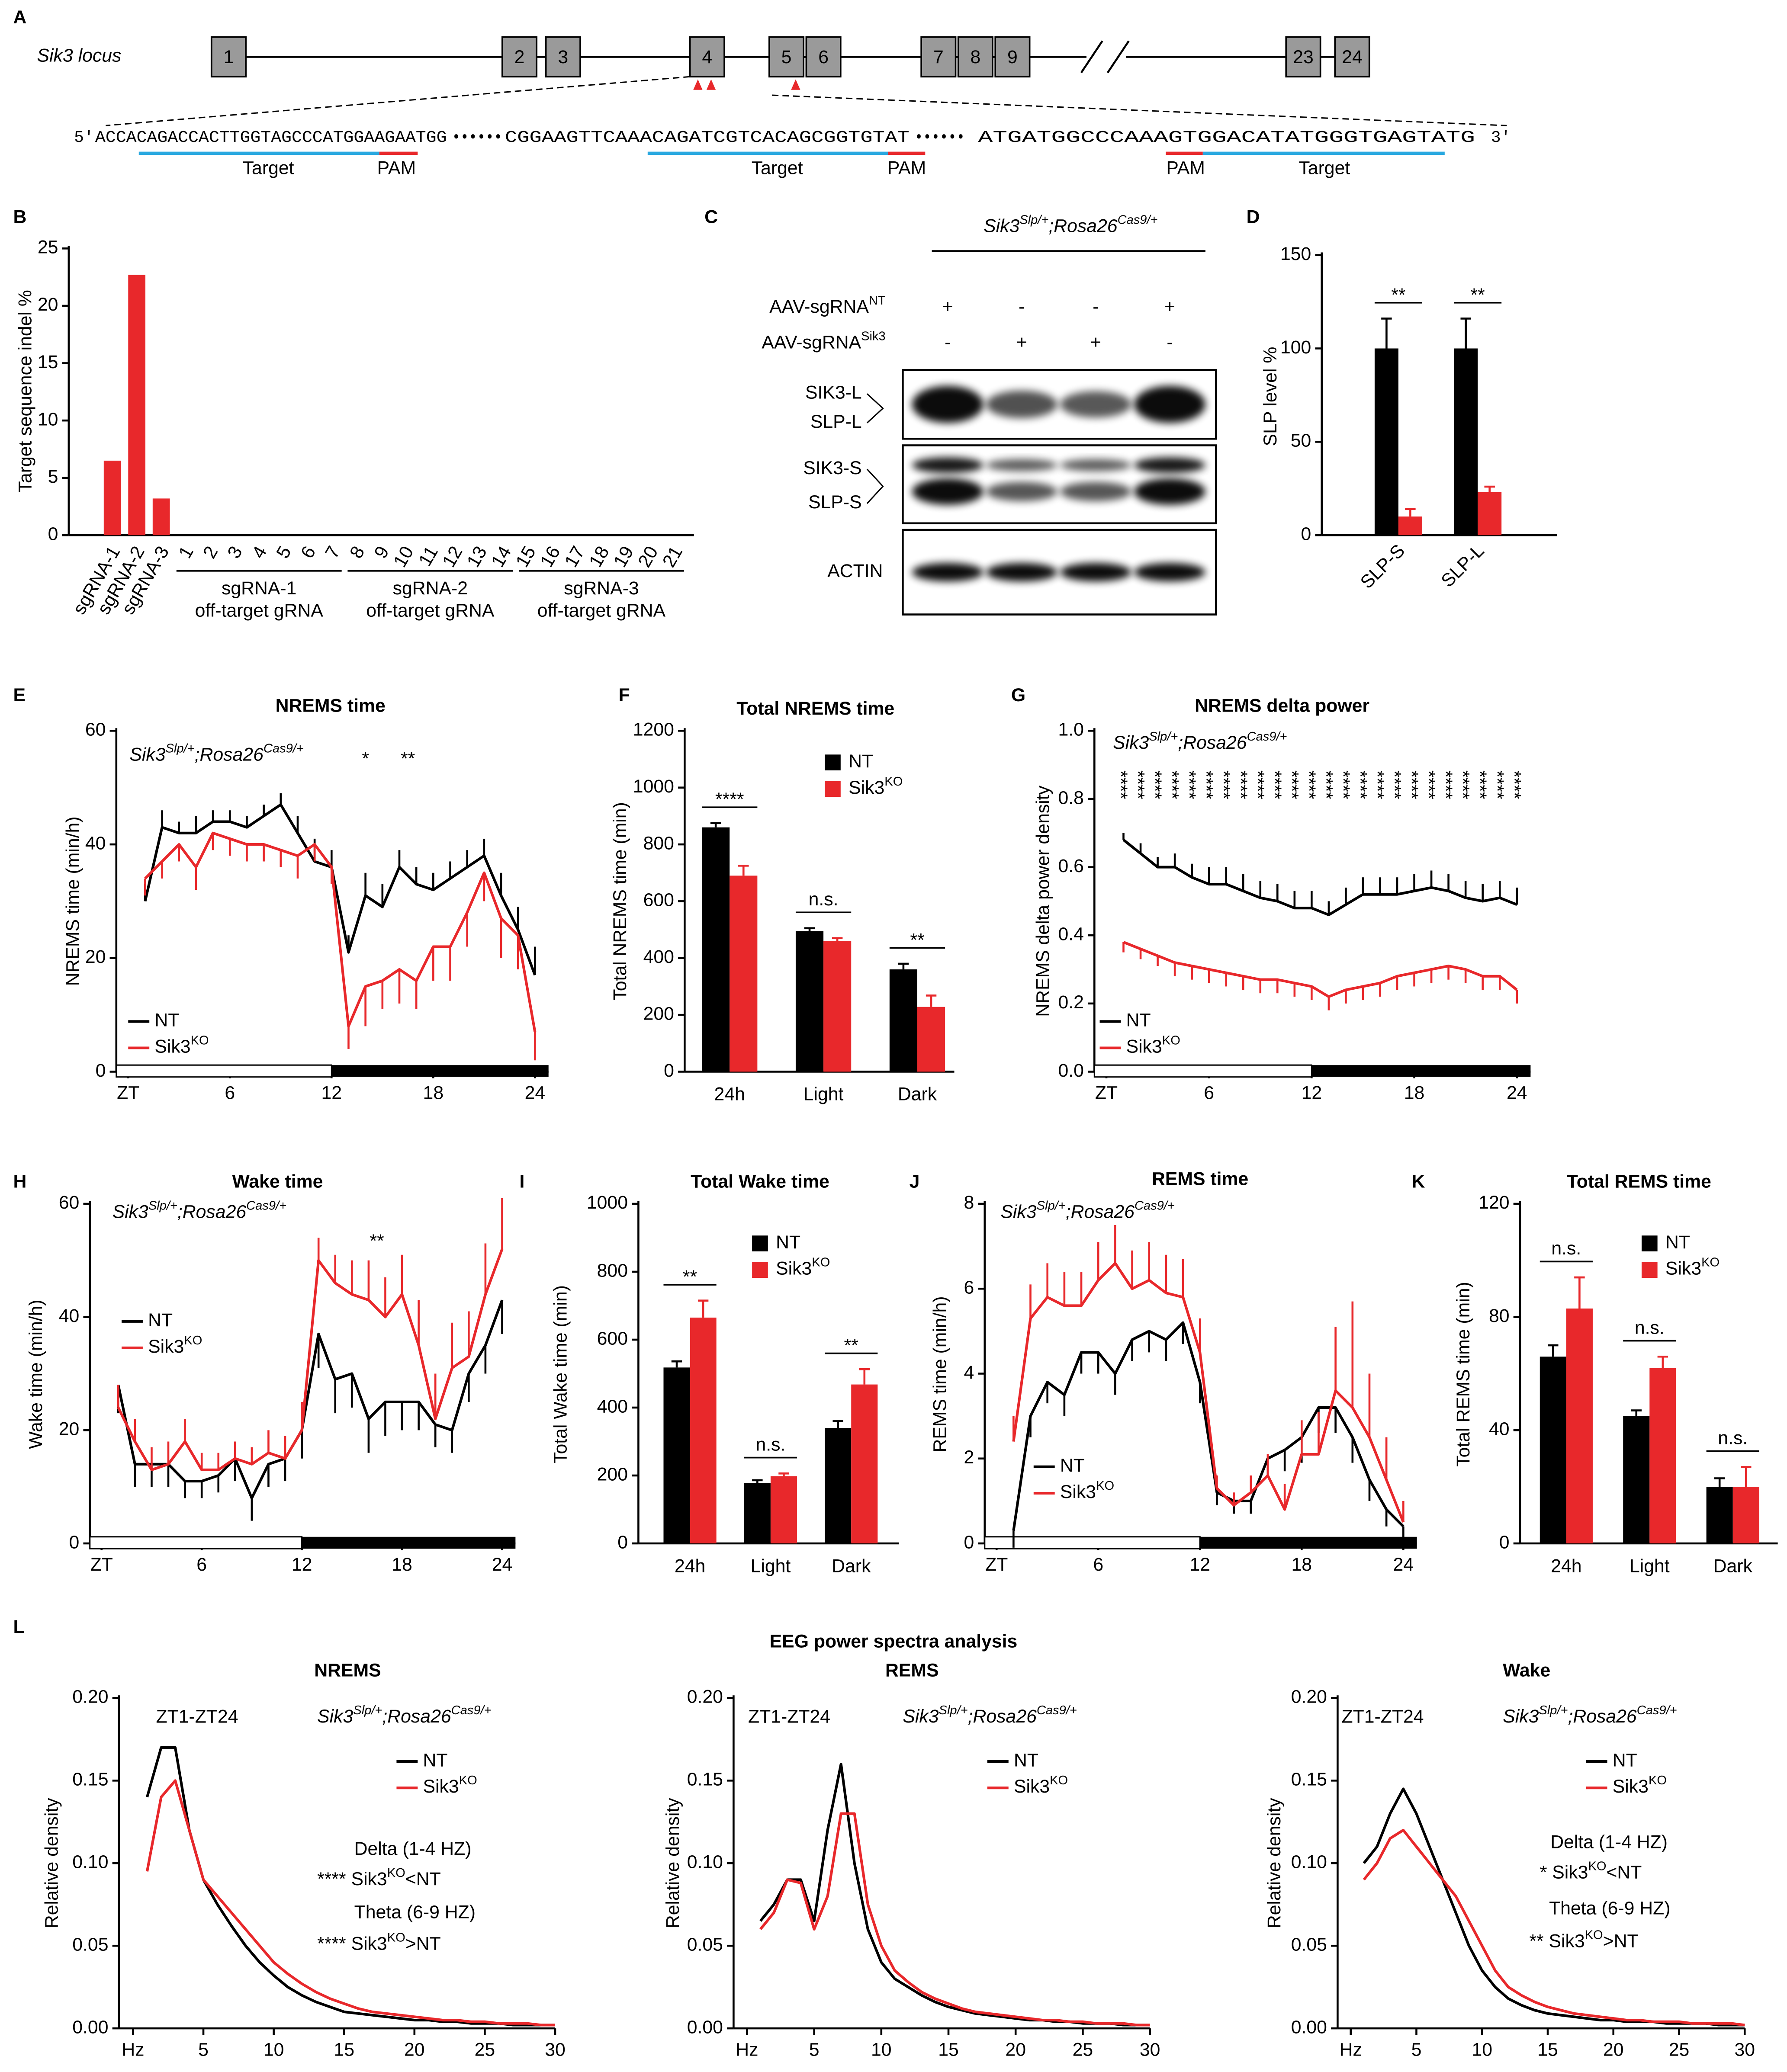  What do you see at coordinates (48, 419) in the screenshot?
I see `y-tick-label: 10` at bounding box center [48, 419].